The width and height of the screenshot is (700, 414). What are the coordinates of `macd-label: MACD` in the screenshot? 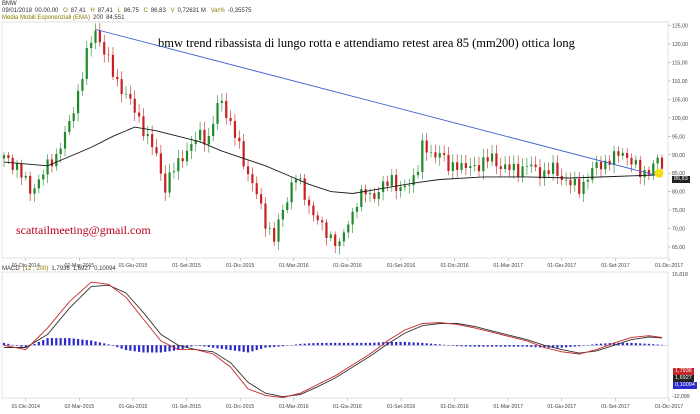 It's located at (11, 269).